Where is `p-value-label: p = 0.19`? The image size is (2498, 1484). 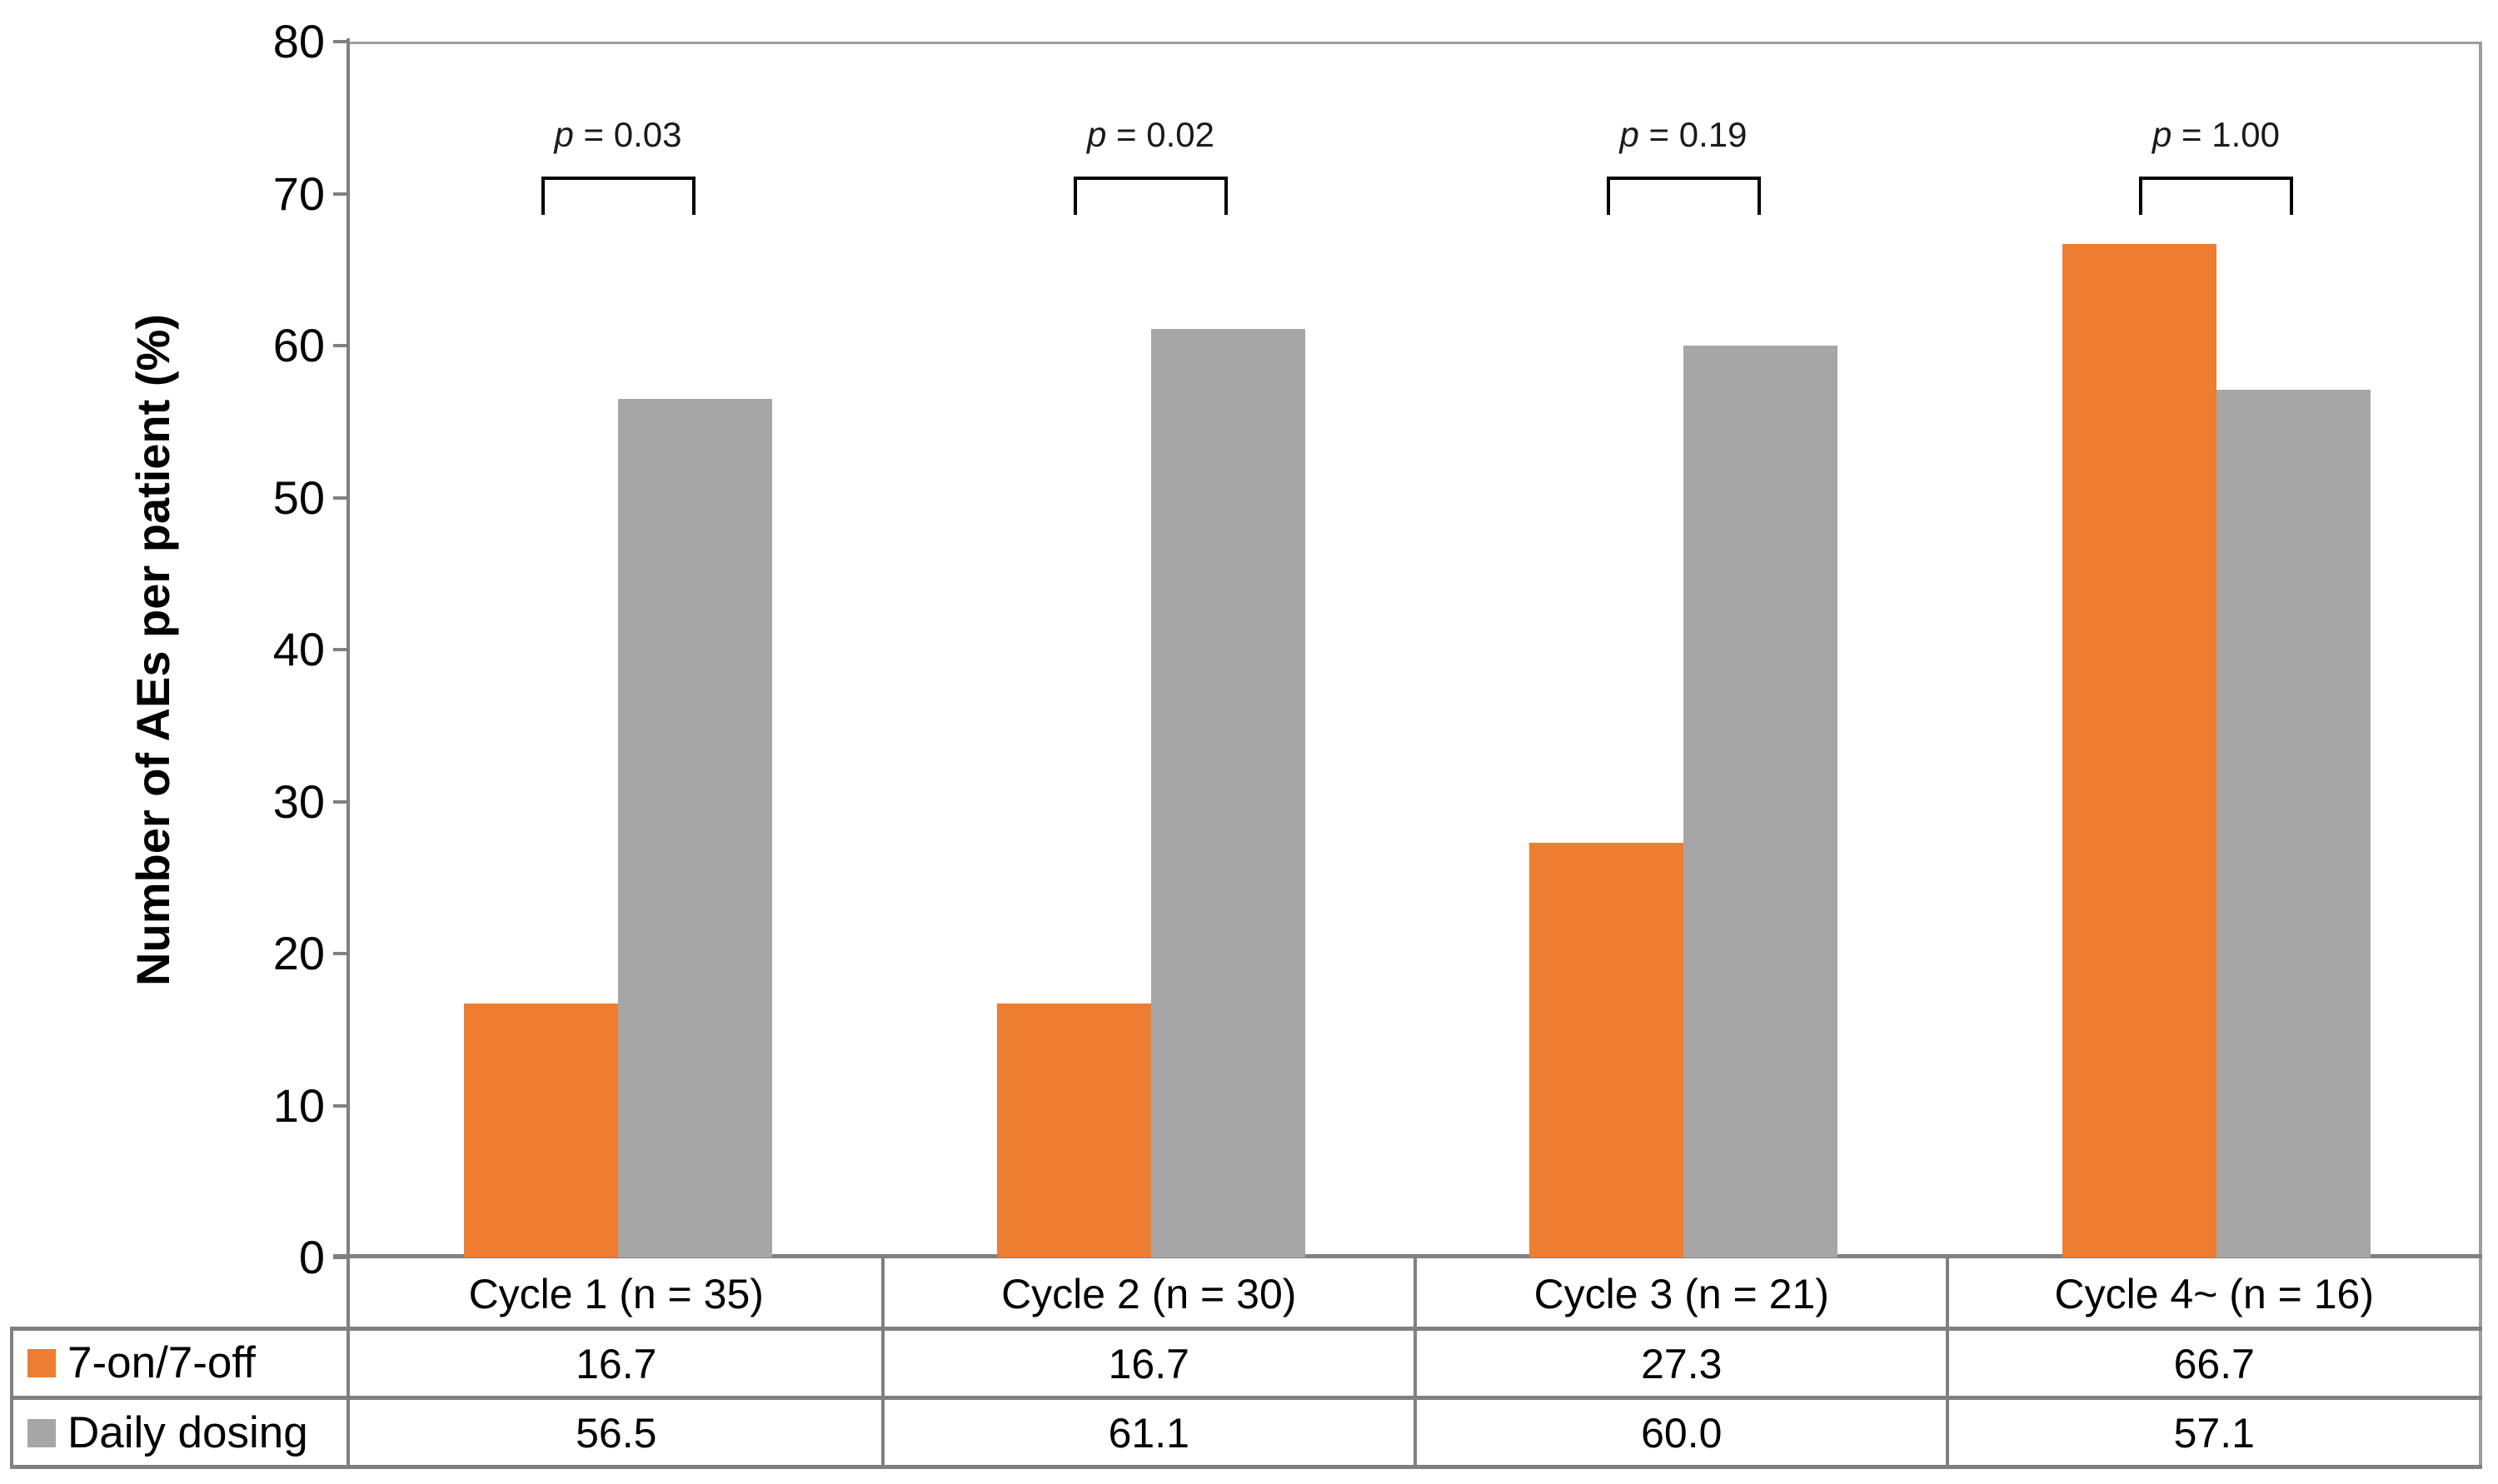 p-value-label: p = 0.19 is located at coordinates (1683, 134).